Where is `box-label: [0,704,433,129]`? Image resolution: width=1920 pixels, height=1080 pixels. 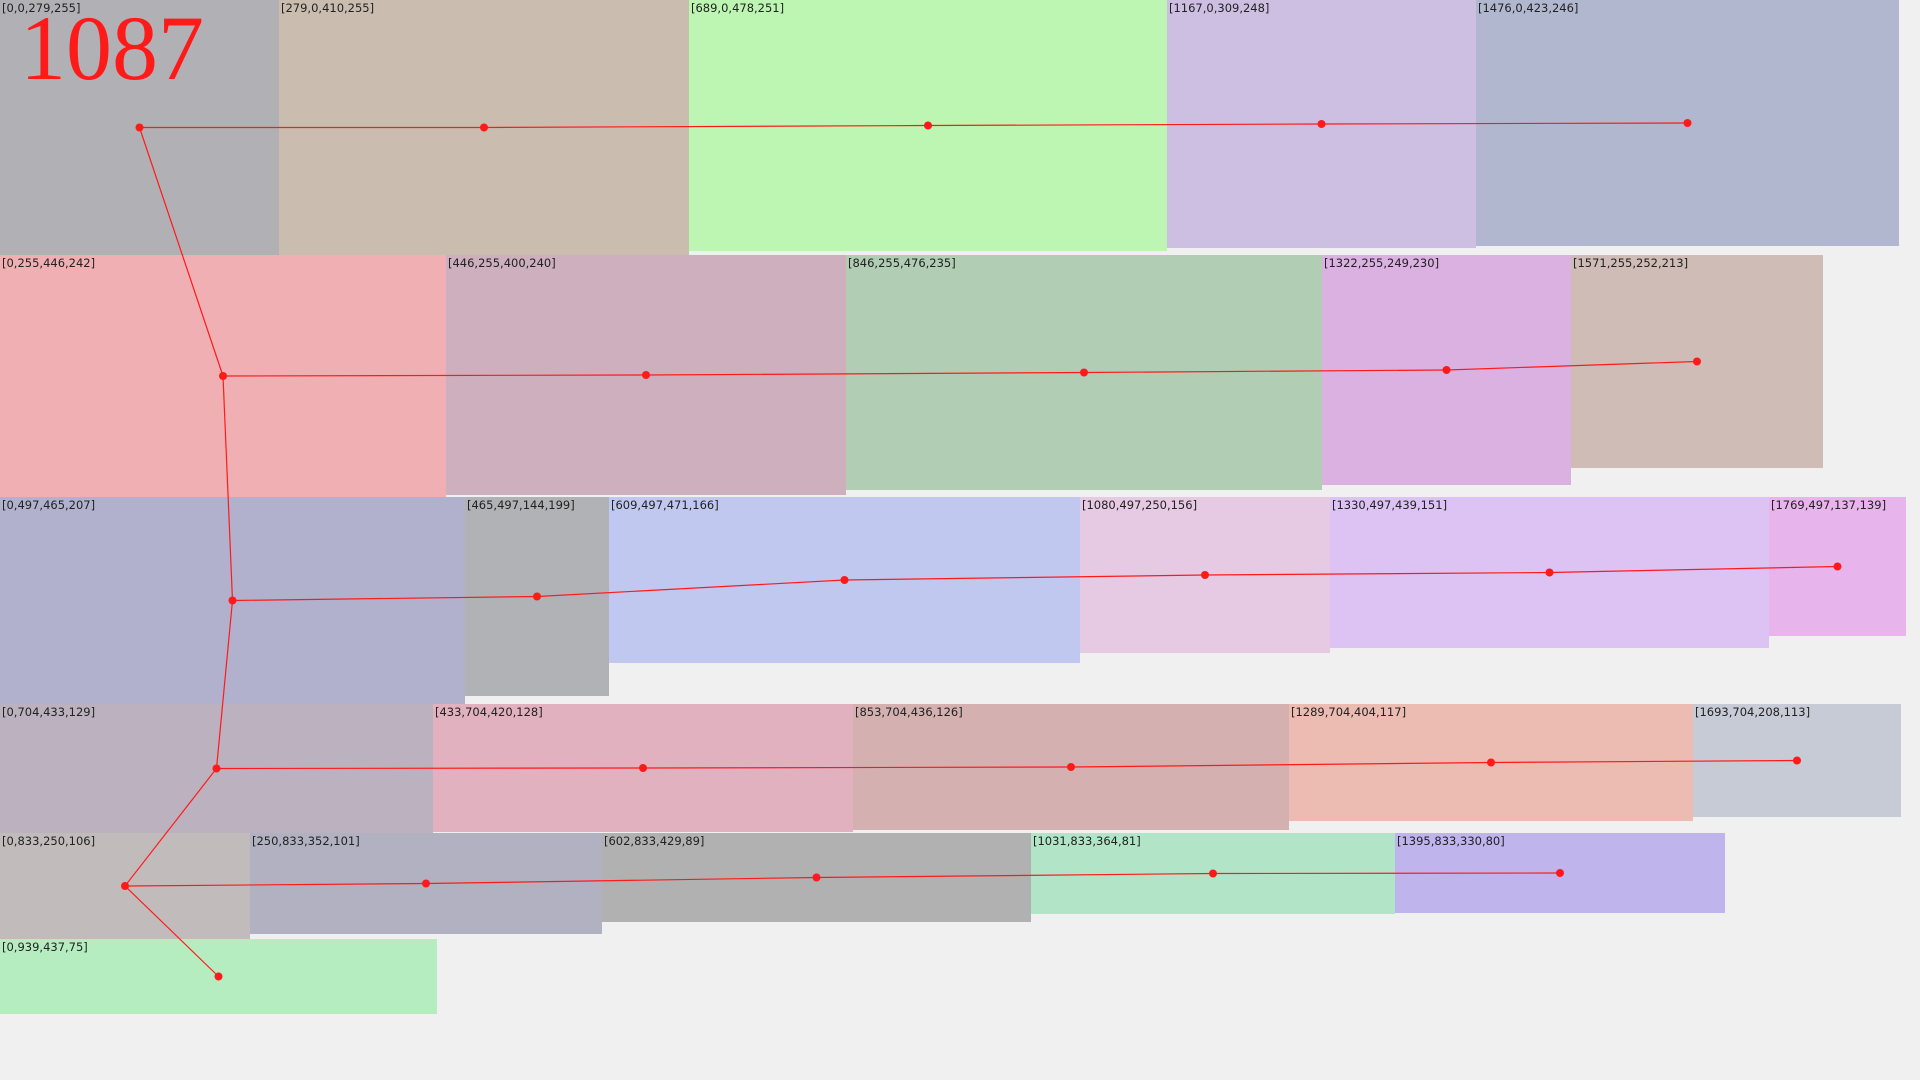 box-label: [0,704,433,129] is located at coordinates (49, 712).